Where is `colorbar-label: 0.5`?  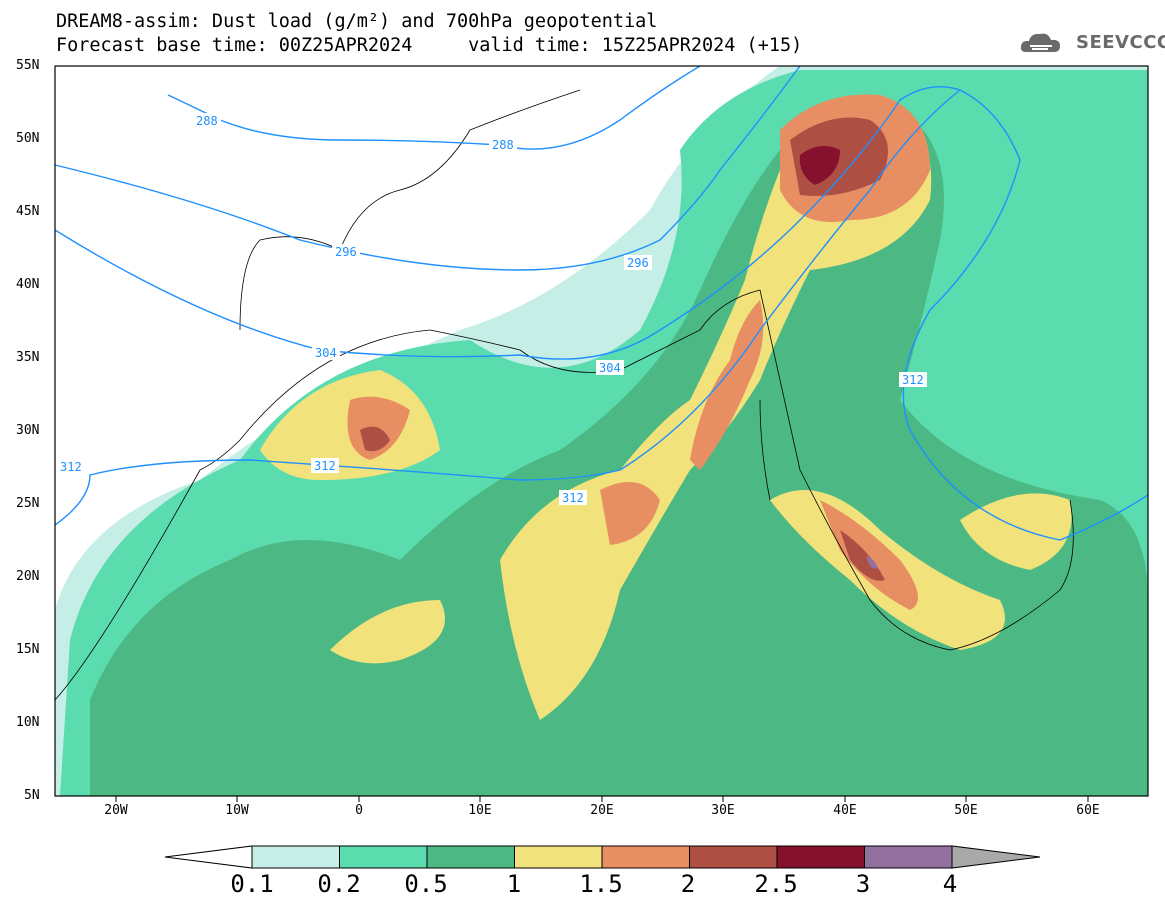
colorbar-label: 0.5 is located at coordinates (426, 884).